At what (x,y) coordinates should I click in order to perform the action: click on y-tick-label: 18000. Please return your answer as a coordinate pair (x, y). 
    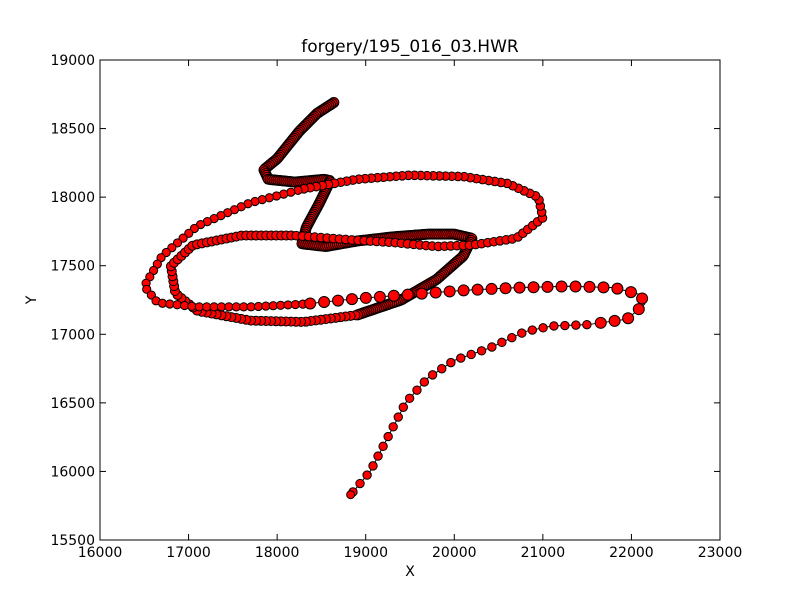
    Looking at the image, I should click on (72, 198).